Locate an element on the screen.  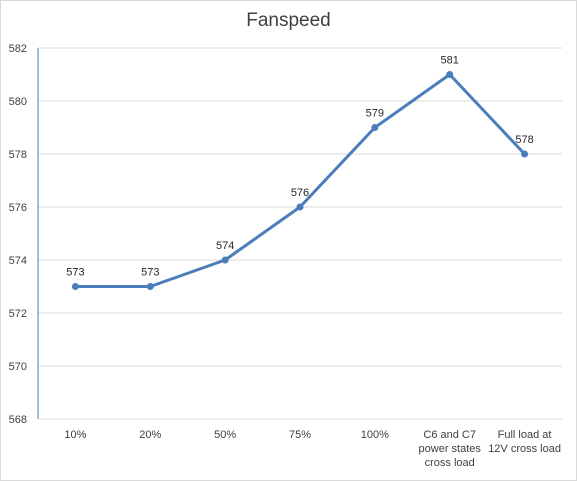
x-tick-label-line: 20% is located at coordinates (150, 435).